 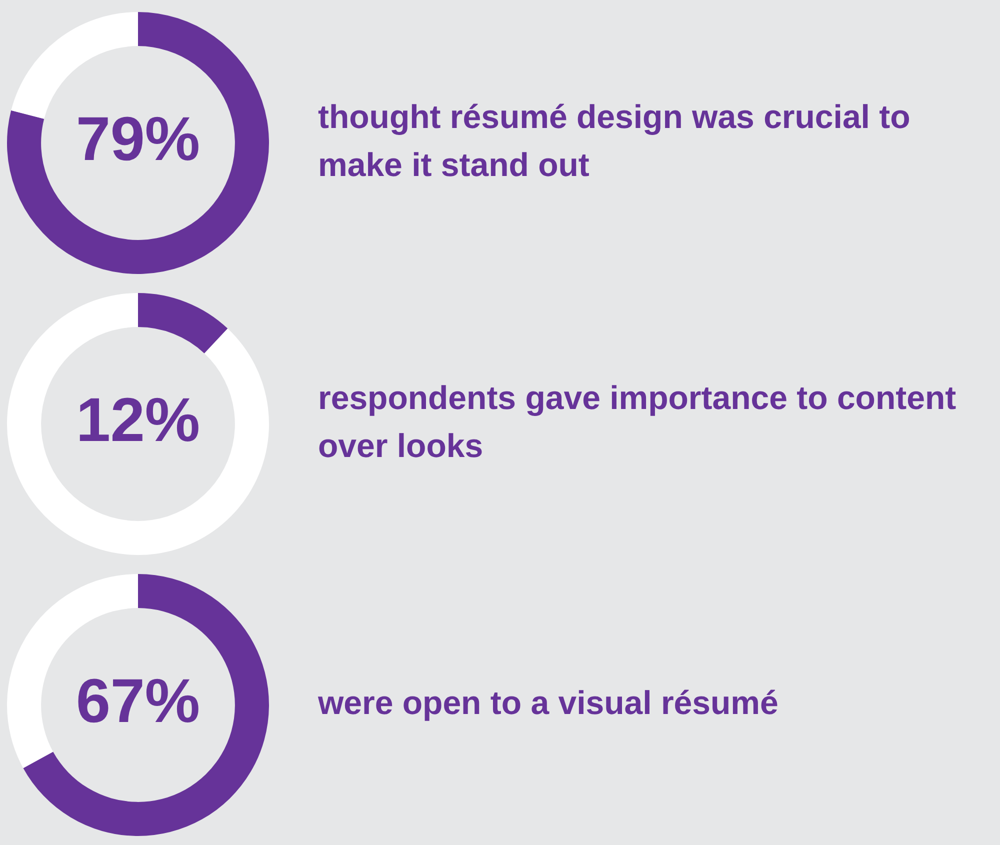 What do you see at coordinates (549, 702) in the screenshot?
I see `text: were open to a visual résumé` at bounding box center [549, 702].